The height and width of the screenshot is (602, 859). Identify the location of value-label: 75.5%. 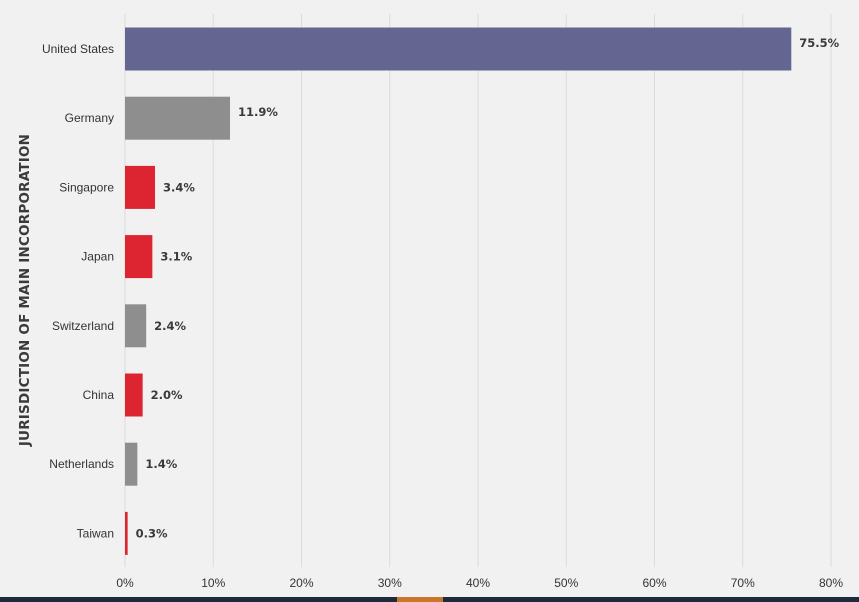
(819, 43).